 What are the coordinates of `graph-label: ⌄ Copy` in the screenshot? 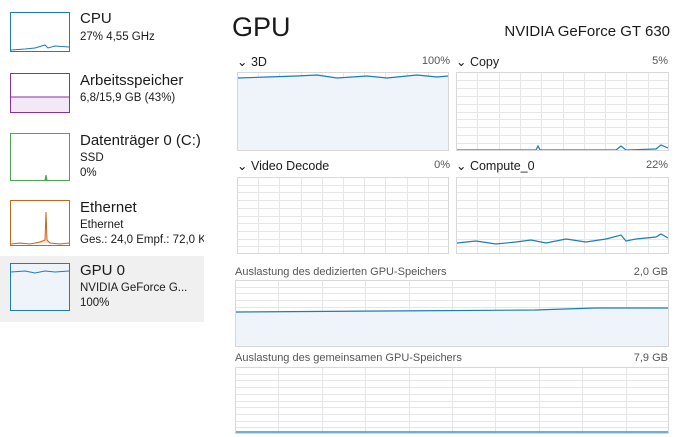 It's located at (478, 62).